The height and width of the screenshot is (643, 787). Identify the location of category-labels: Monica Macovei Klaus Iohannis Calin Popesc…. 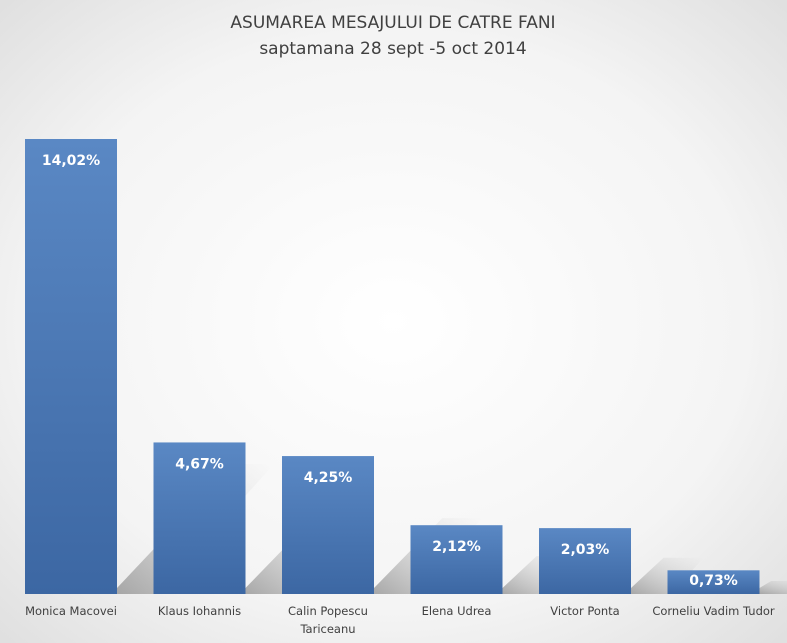
(400, 620).